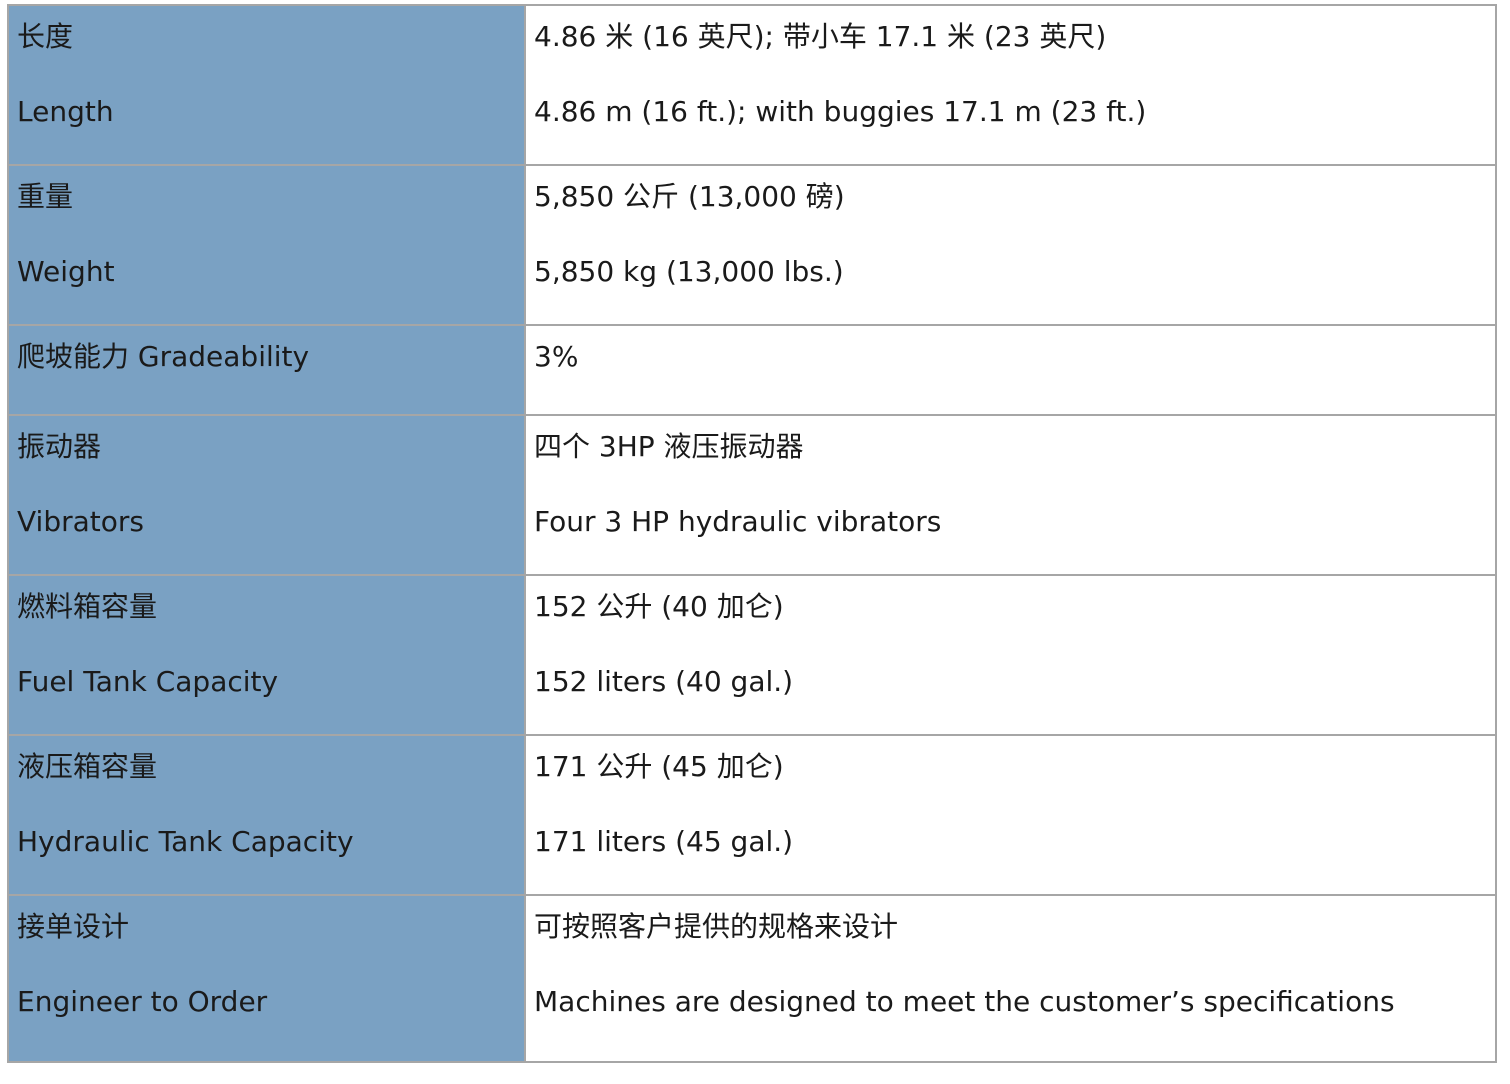  What do you see at coordinates (163, 356) in the screenshot?
I see `spec-label-zh: 爬坡能力 Gradeability` at bounding box center [163, 356].